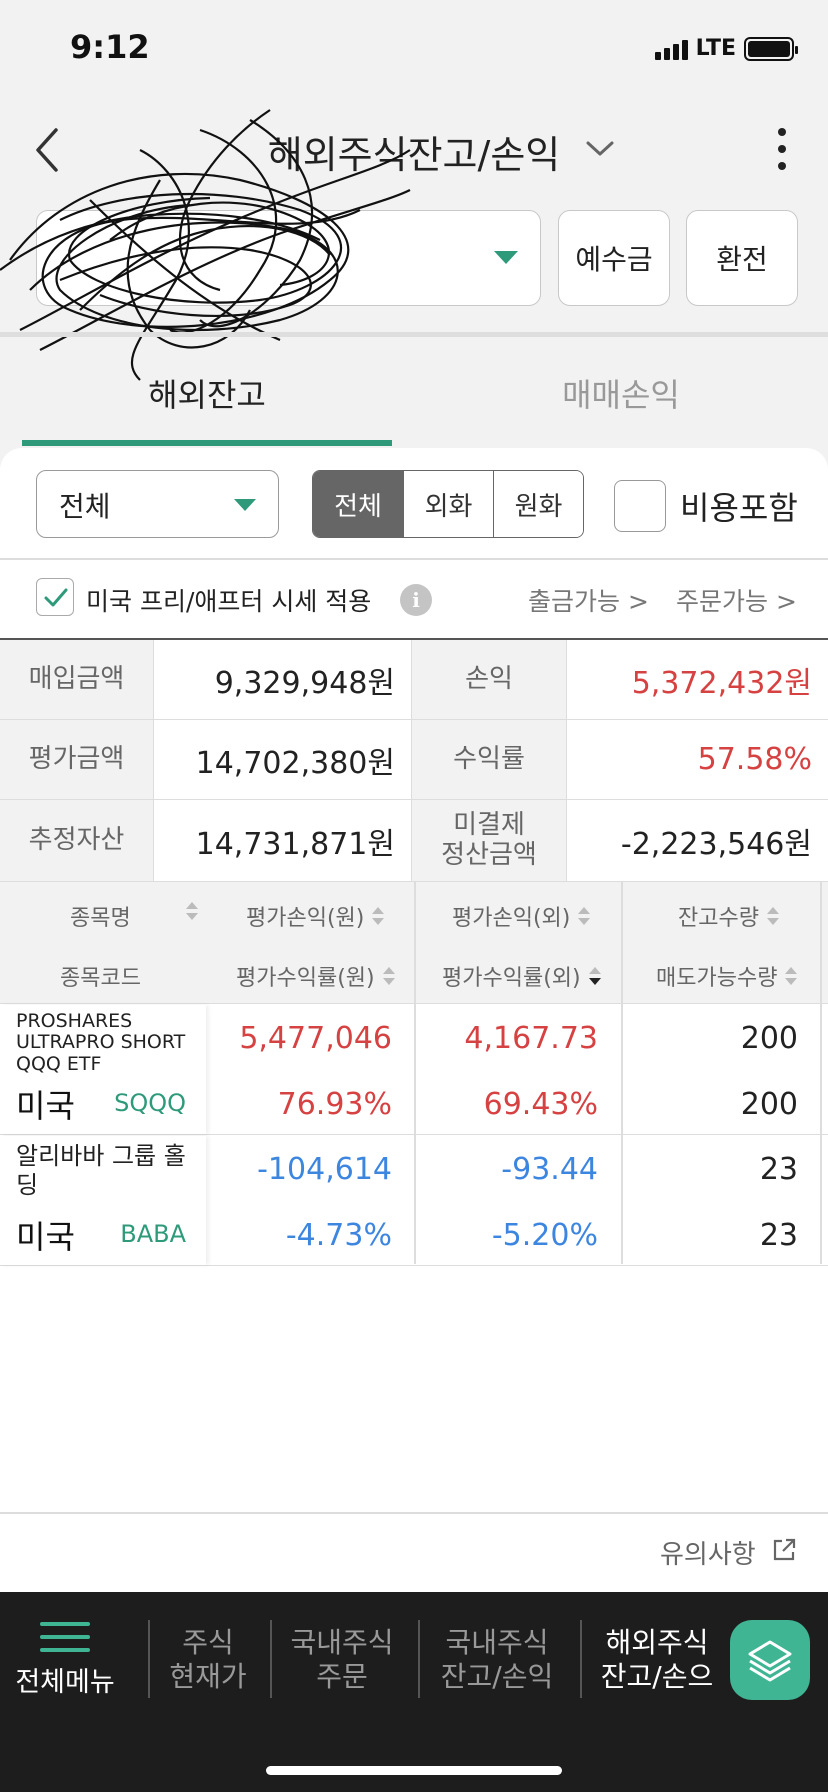 The image size is (828, 1792). I want to click on pnl-label: 손익, so click(489, 679).